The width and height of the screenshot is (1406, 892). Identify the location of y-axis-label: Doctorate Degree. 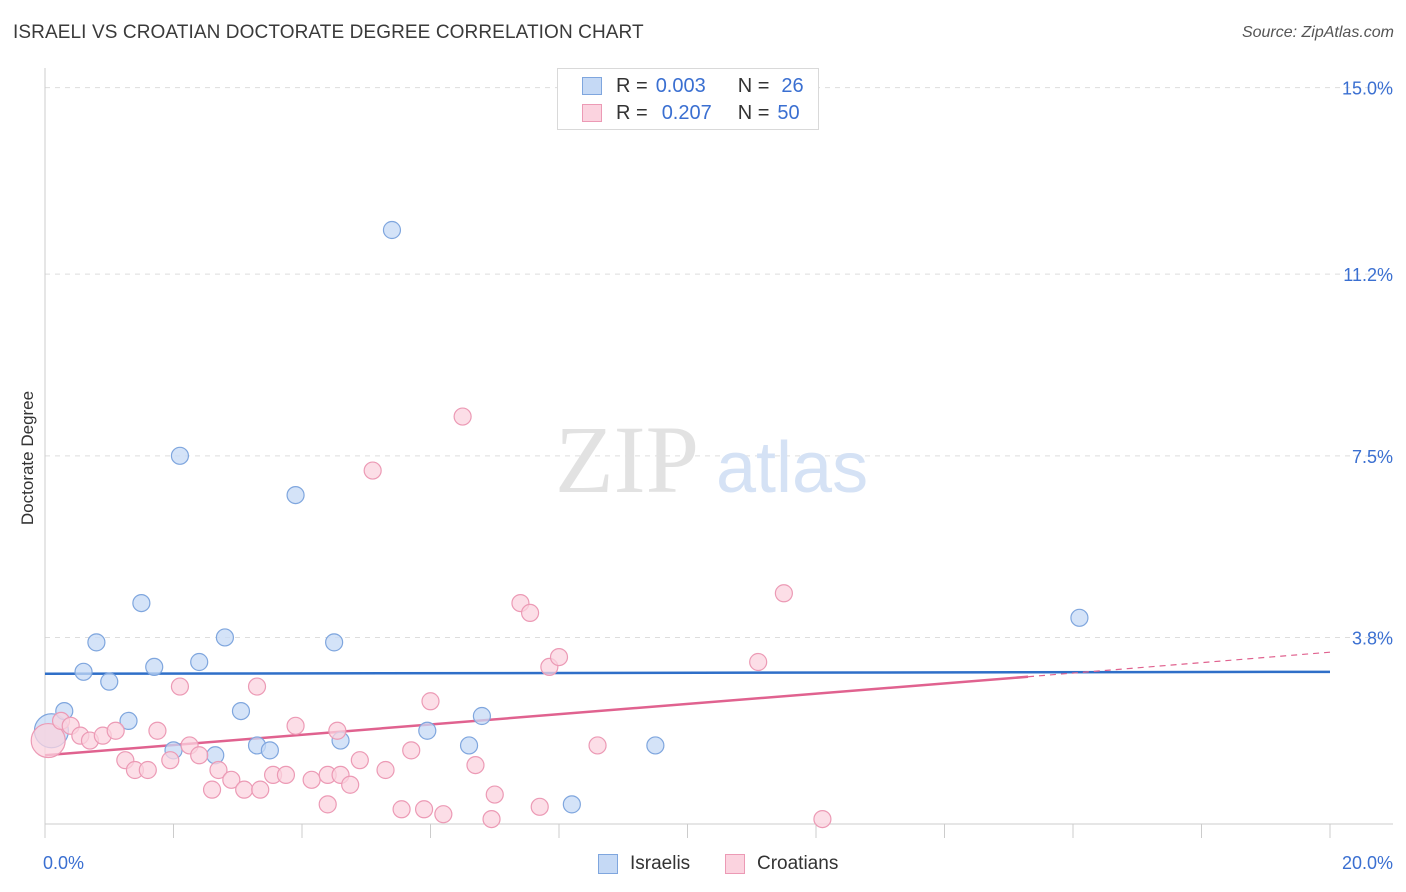
(27, 458).